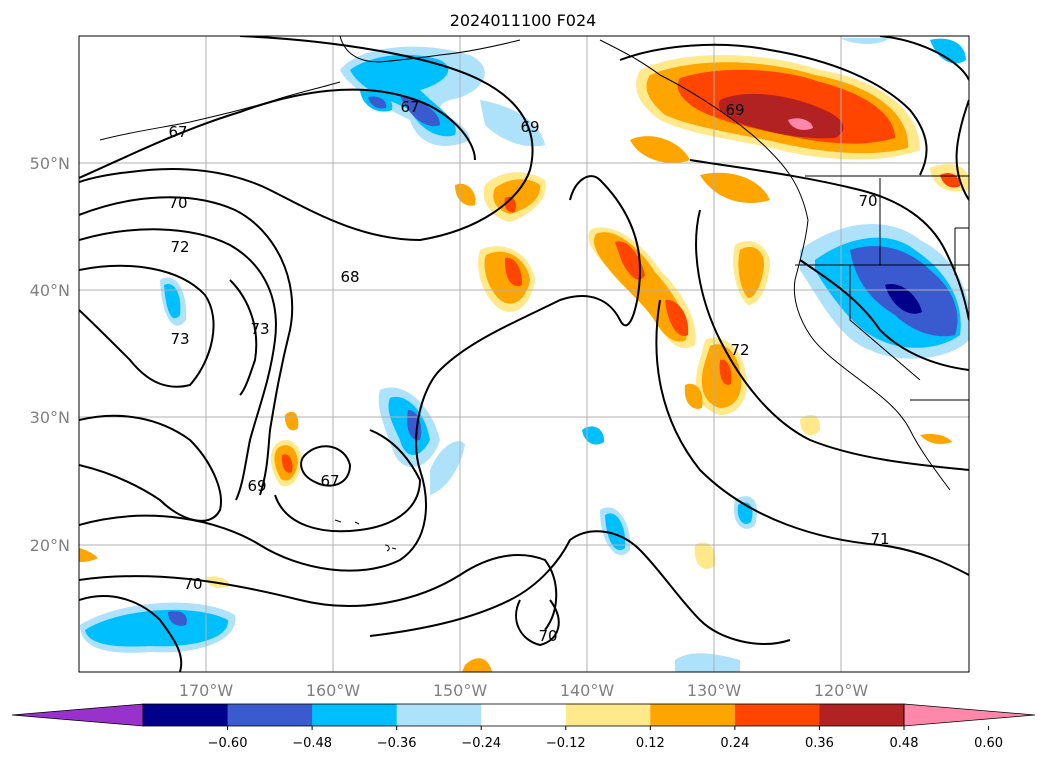 The image size is (1047, 765). Describe the element at coordinates (800, 124) in the screenshot. I see `pos-blob-bc-coast-peak` at that location.